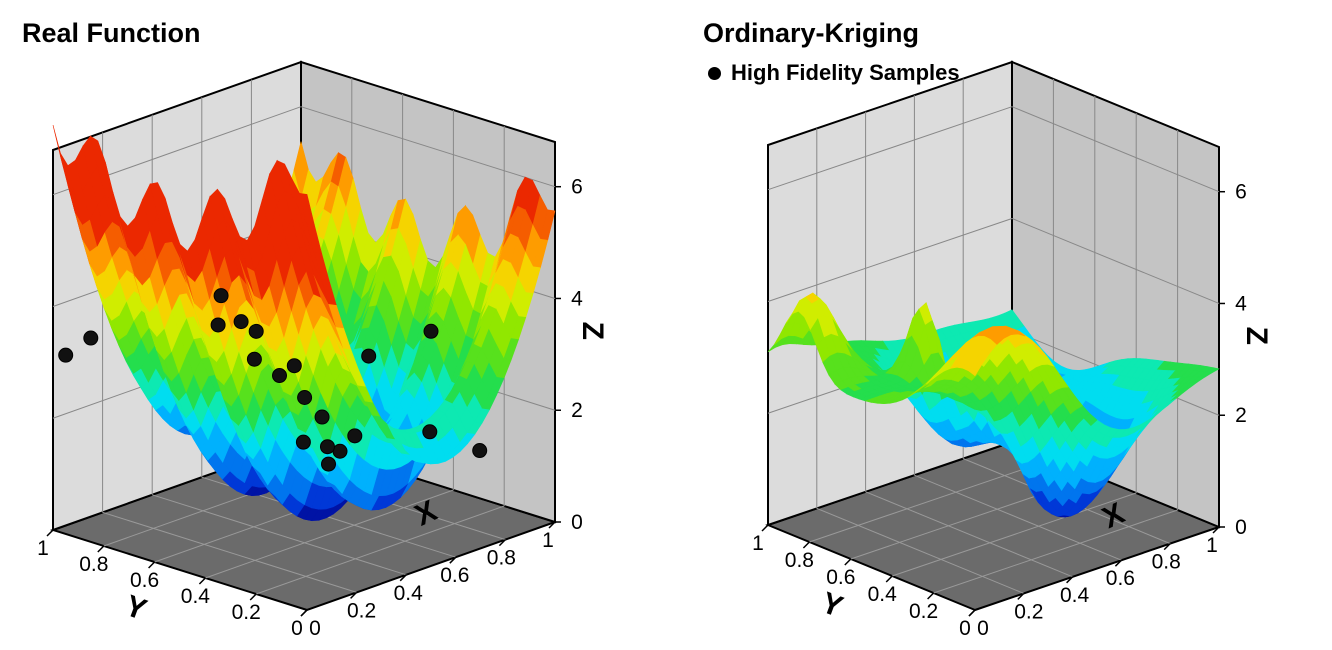 Image resolution: width=1332 pixels, height=650 pixels. I want to click on x-tick-label: 0.2, so click(361, 610).